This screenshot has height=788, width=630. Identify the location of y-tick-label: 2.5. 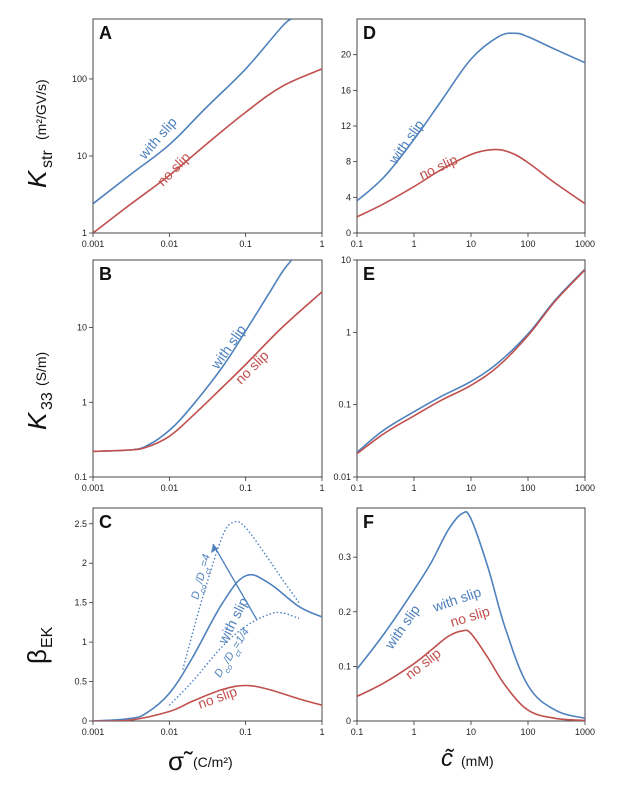
(80, 524).